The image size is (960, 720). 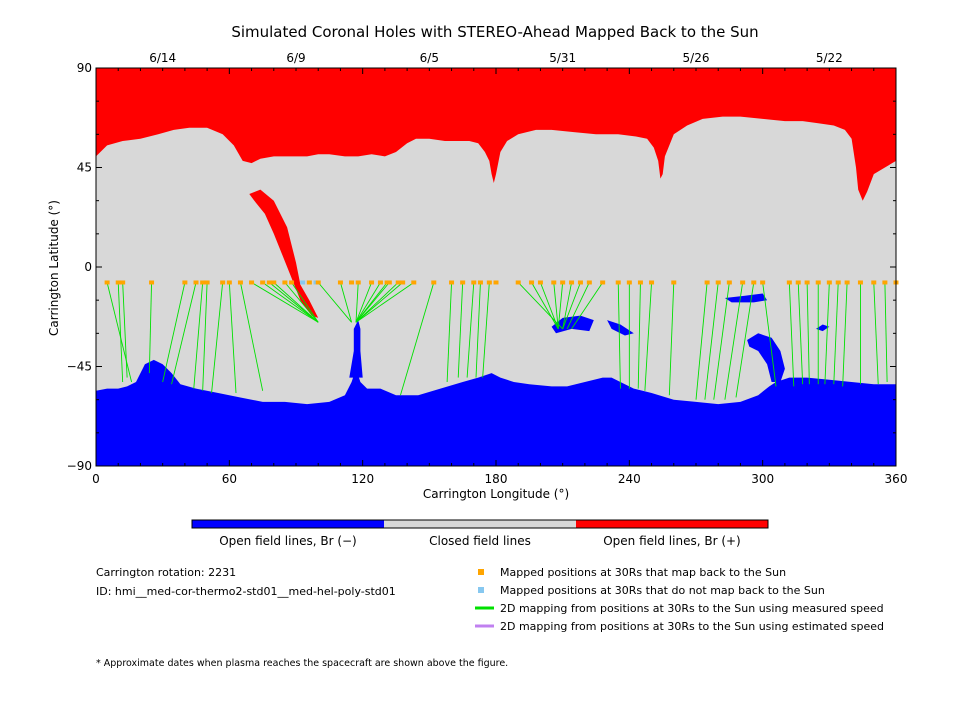 I want to click on y-tick-label: 45, so click(x=84, y=168).